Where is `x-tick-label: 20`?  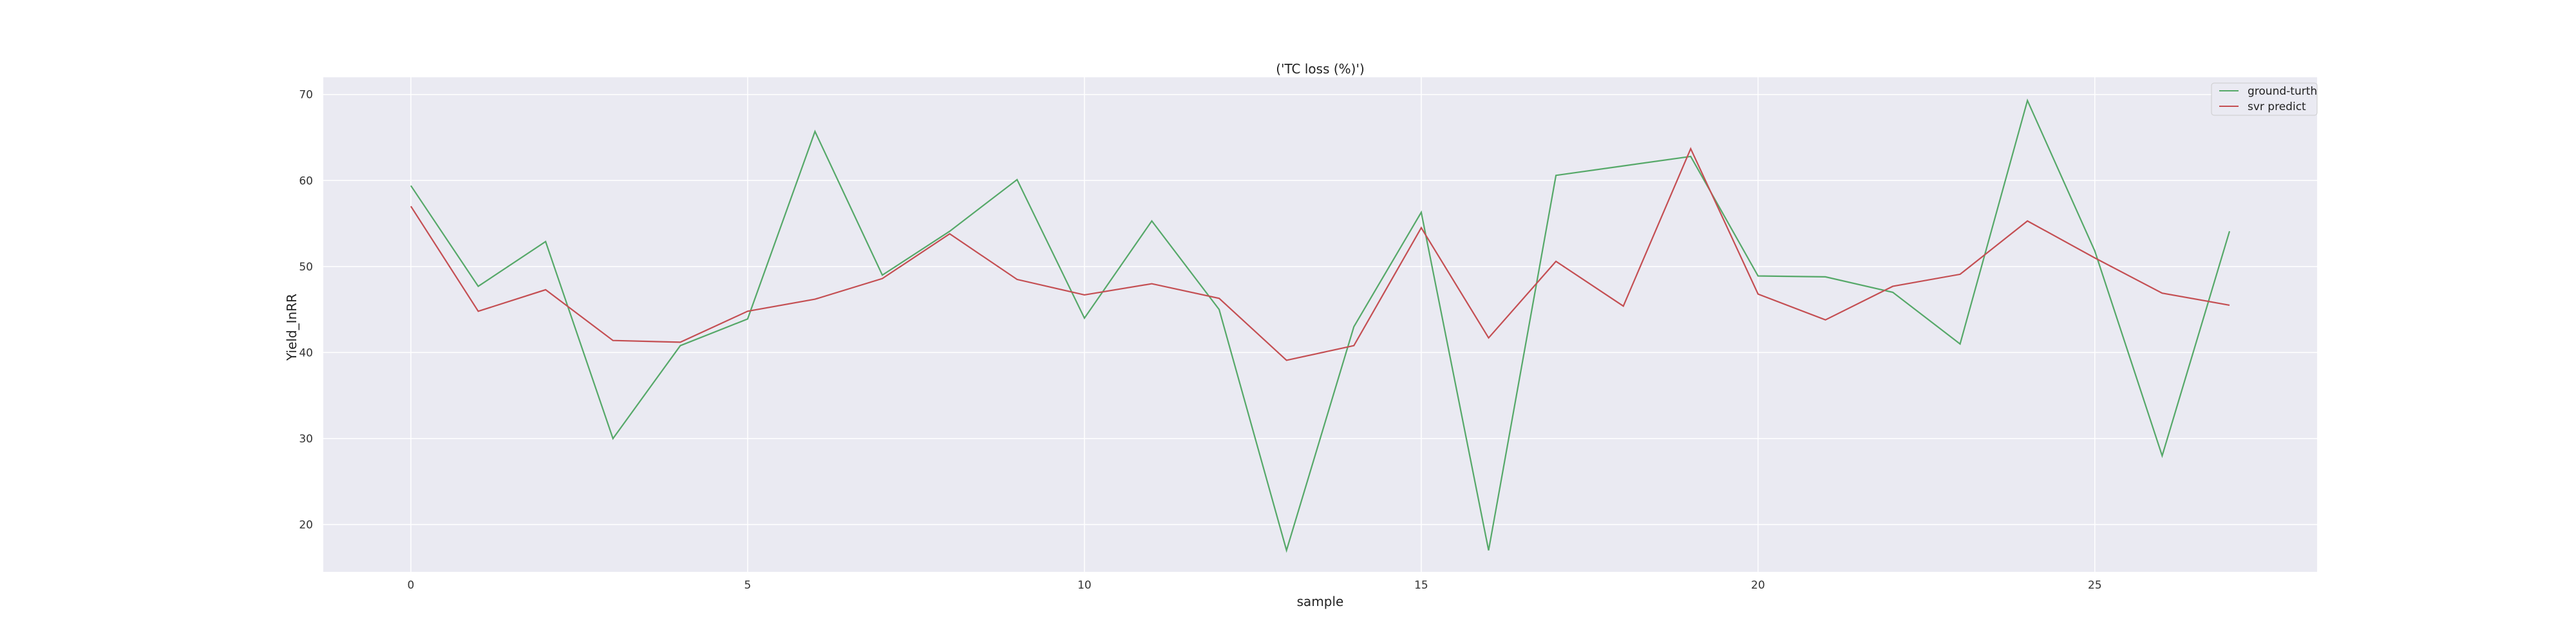 x-tick-label: 20 is located at coordinates (1758, 586).